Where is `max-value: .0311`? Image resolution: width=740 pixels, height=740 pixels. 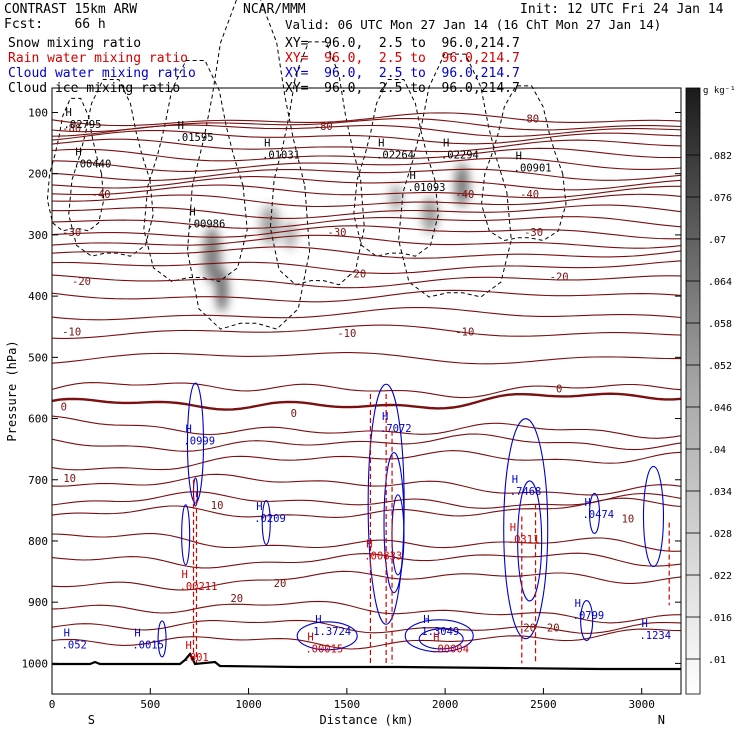 max-value: .0311 is located at coordinates (524, 540).